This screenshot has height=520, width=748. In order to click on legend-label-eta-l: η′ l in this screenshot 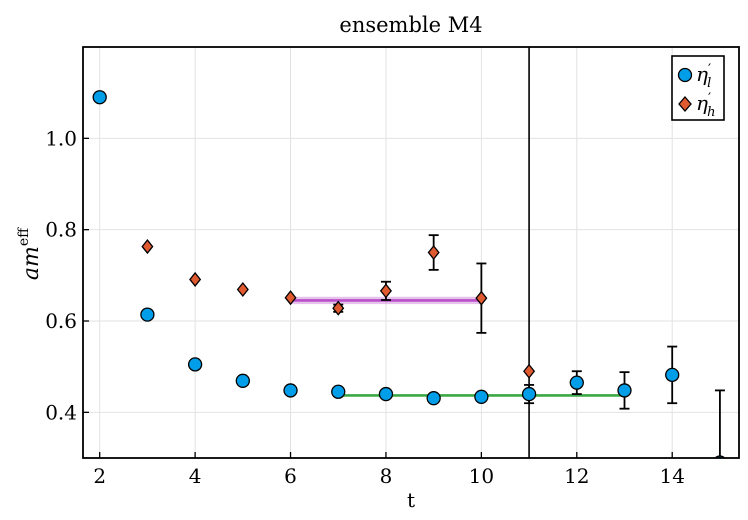, I will do `click(703, 76)`.